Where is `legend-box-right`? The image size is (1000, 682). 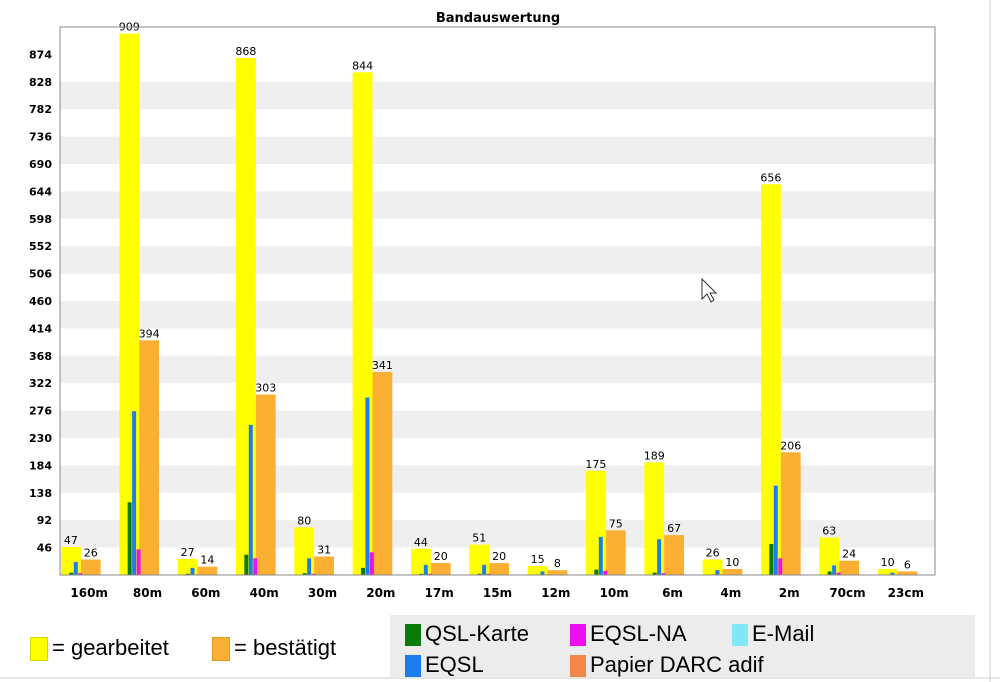
legend-box-right is located at coordinates (682, 646).